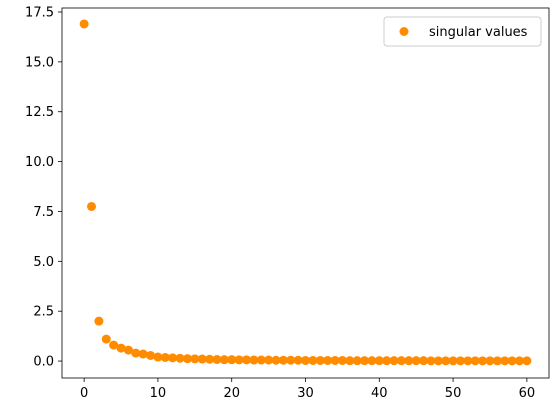 The image size is (556, 414). What do you see at coordinates (527, 393) in the screenshot?
I see `x-tick-label: 60` at bounding box center [527, 393].